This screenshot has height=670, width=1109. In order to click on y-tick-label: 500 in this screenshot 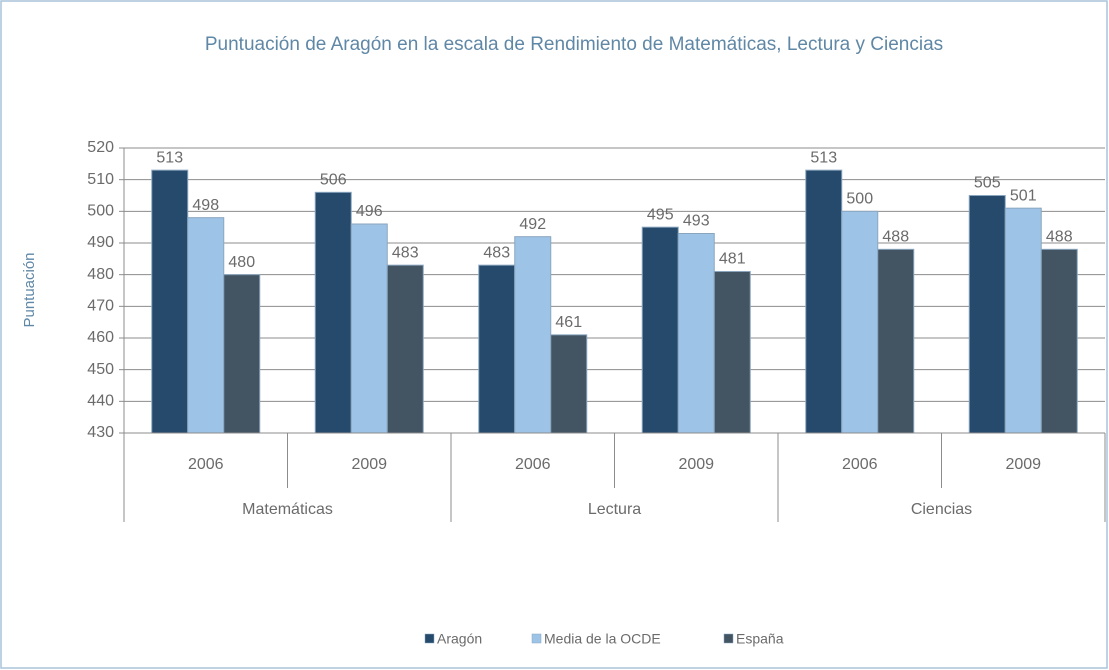, I will do `click(100, 211)`.